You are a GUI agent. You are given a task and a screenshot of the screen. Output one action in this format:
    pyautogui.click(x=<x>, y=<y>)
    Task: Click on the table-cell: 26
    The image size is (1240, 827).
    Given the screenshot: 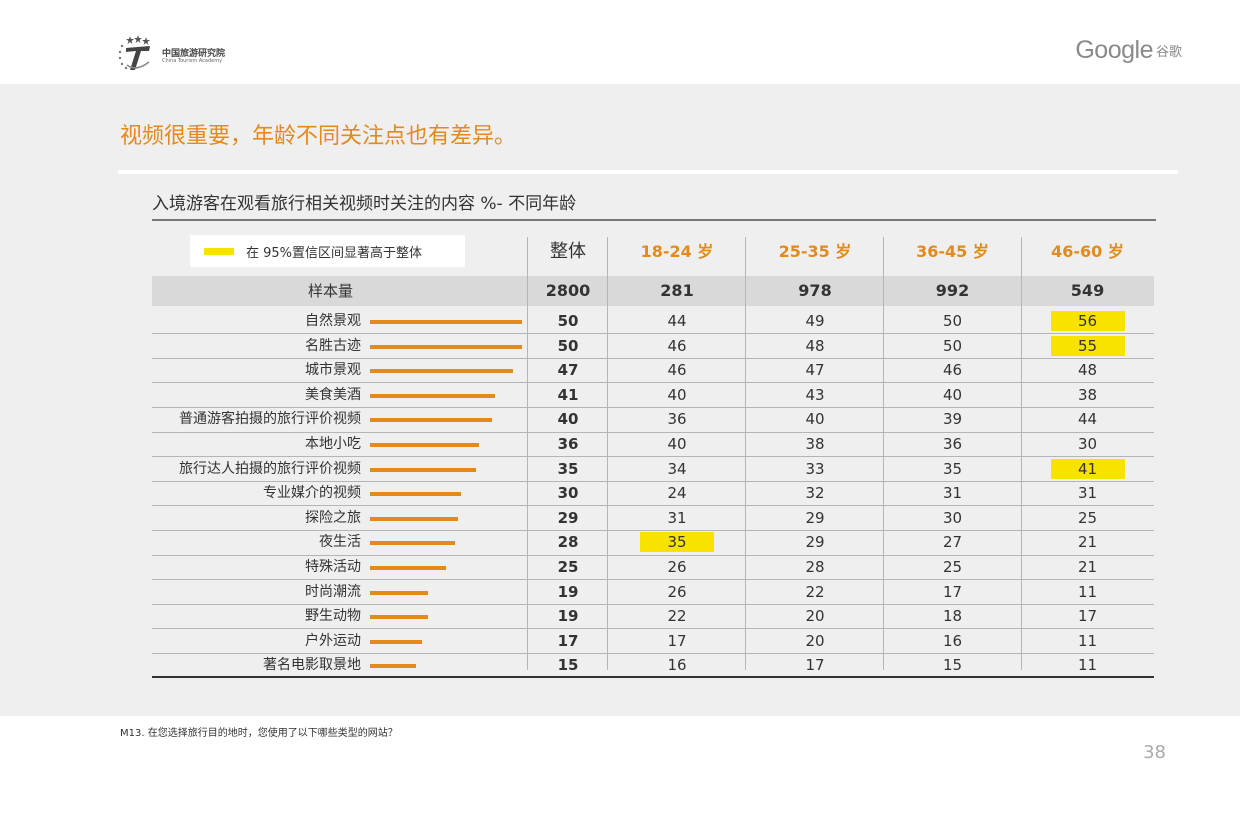 What is the action you would take?
    pyautogui.click(x=677, y=567)
    